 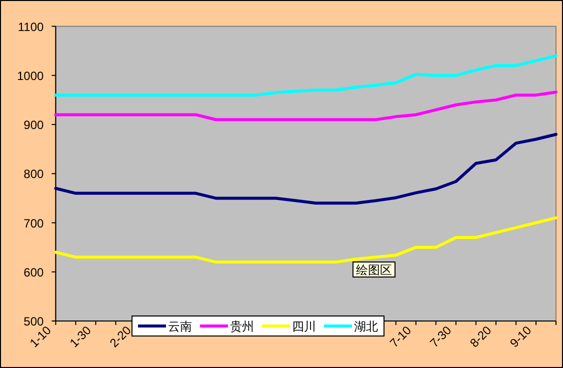 What do you see at coordinates (440, 336) in the screenshot?
I see `x-tick-label: 7-30` at bounding box center [440, 336].